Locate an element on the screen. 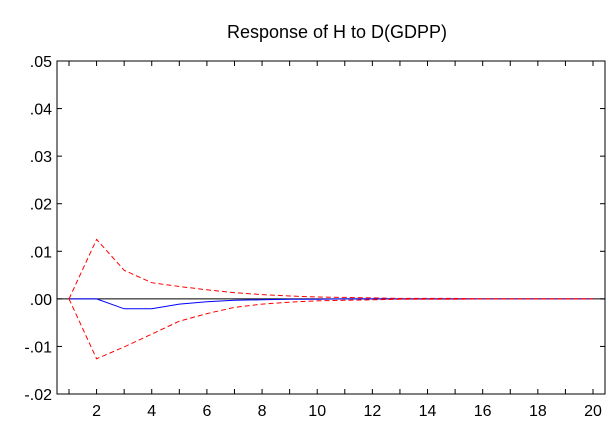 This screenshot has height=423, width=609. y-tick-label: -.02 is located at coordinates (38, 395).